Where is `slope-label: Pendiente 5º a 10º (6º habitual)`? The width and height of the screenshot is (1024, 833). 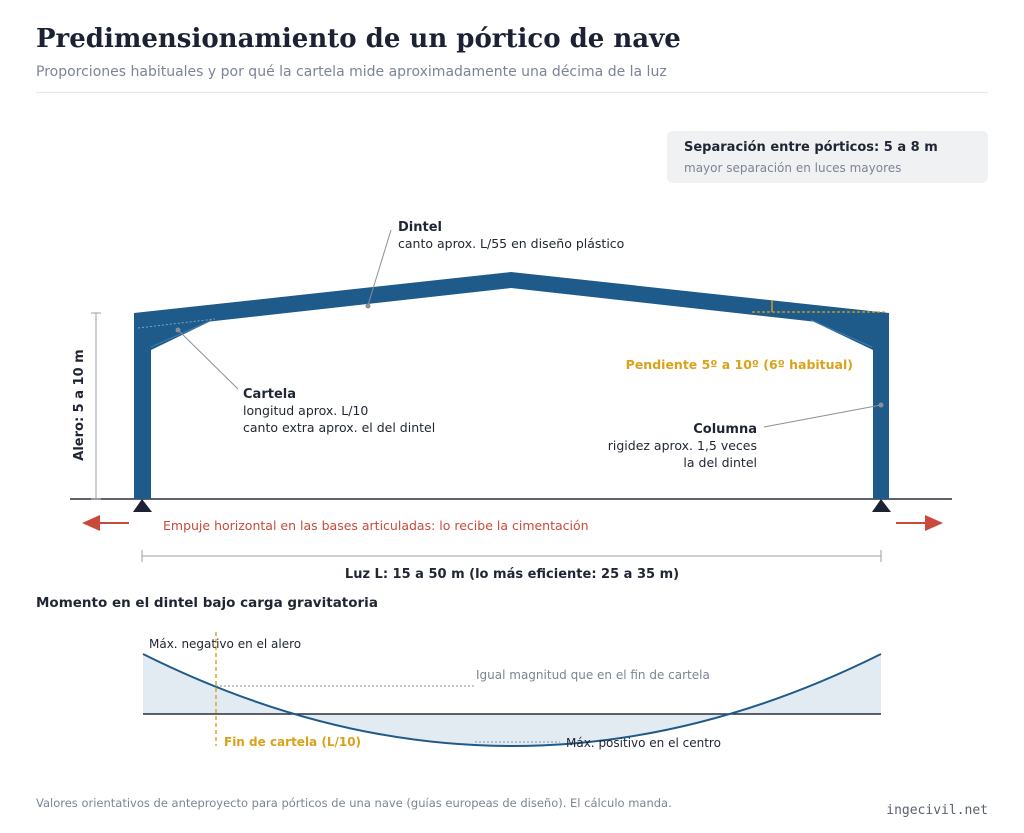 slope-label: Pendiente 5º a 10º (6º habitual) is located at coordinates (739, 364).